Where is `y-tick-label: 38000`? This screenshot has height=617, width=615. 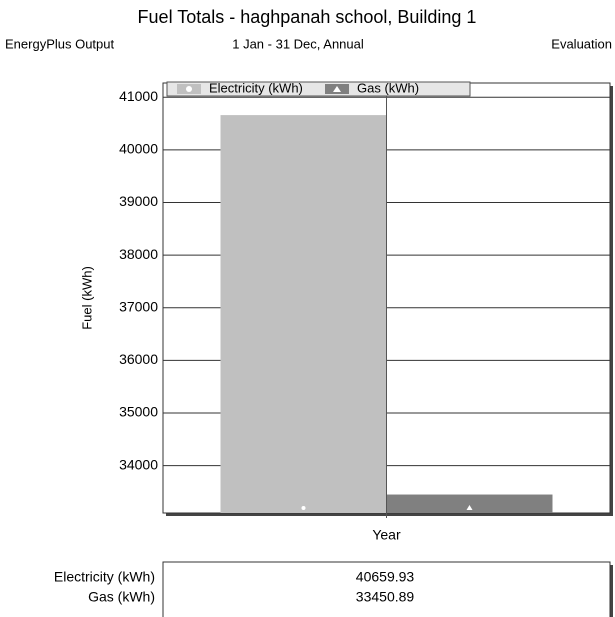
y-tick-label: 38000 is located at coordinates (138, 254).